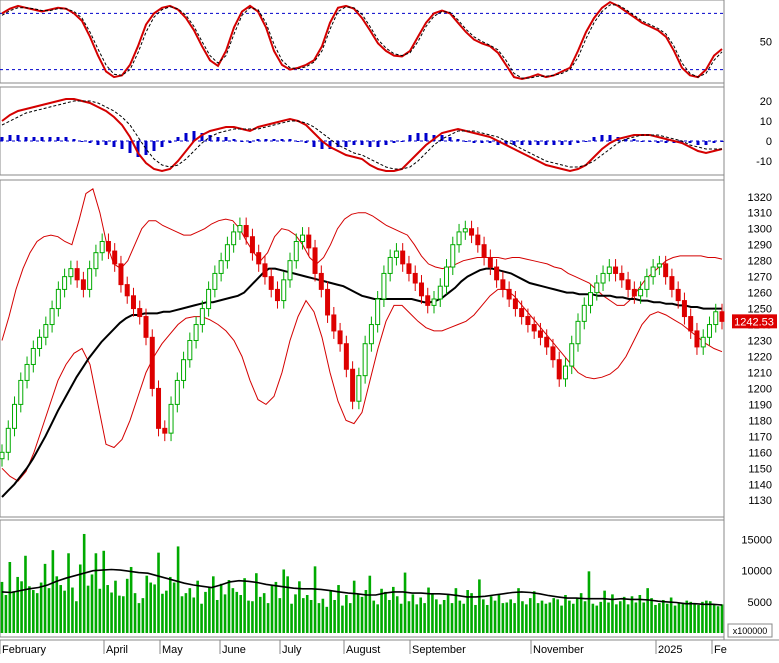 The image size is (779, 663). Describe the element at coordinates (760, 469) in the screenshot. I see `price-tick-label: 1150` at that location.